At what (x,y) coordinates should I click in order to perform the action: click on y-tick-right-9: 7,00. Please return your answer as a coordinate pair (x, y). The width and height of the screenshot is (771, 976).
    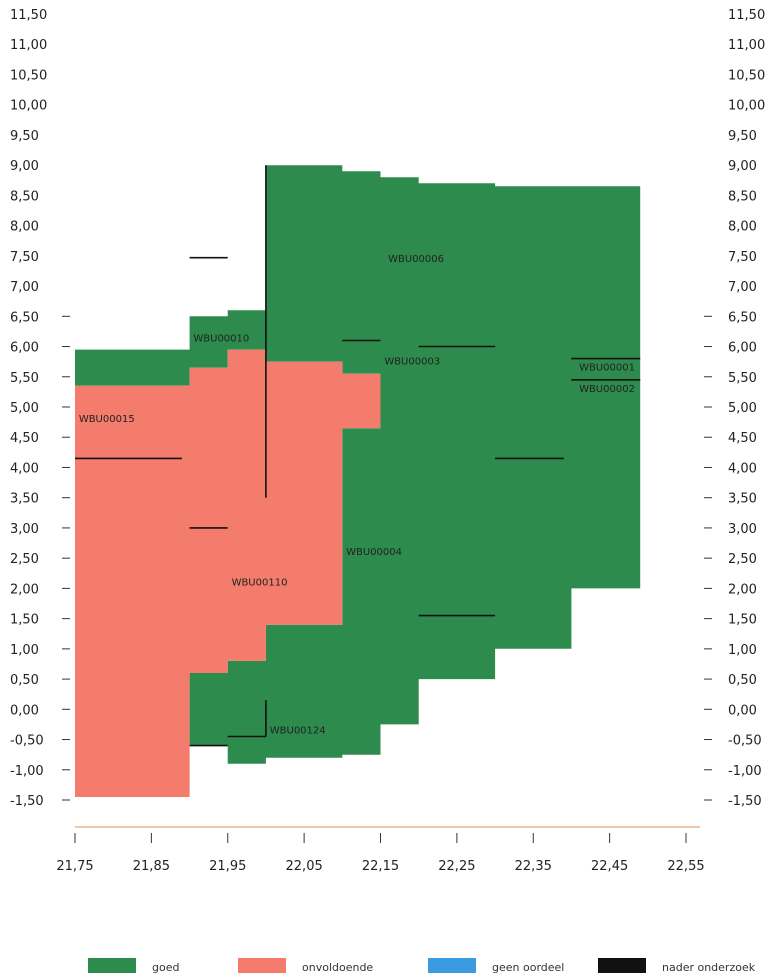
    Looking at the image, I should click on (742, 287).